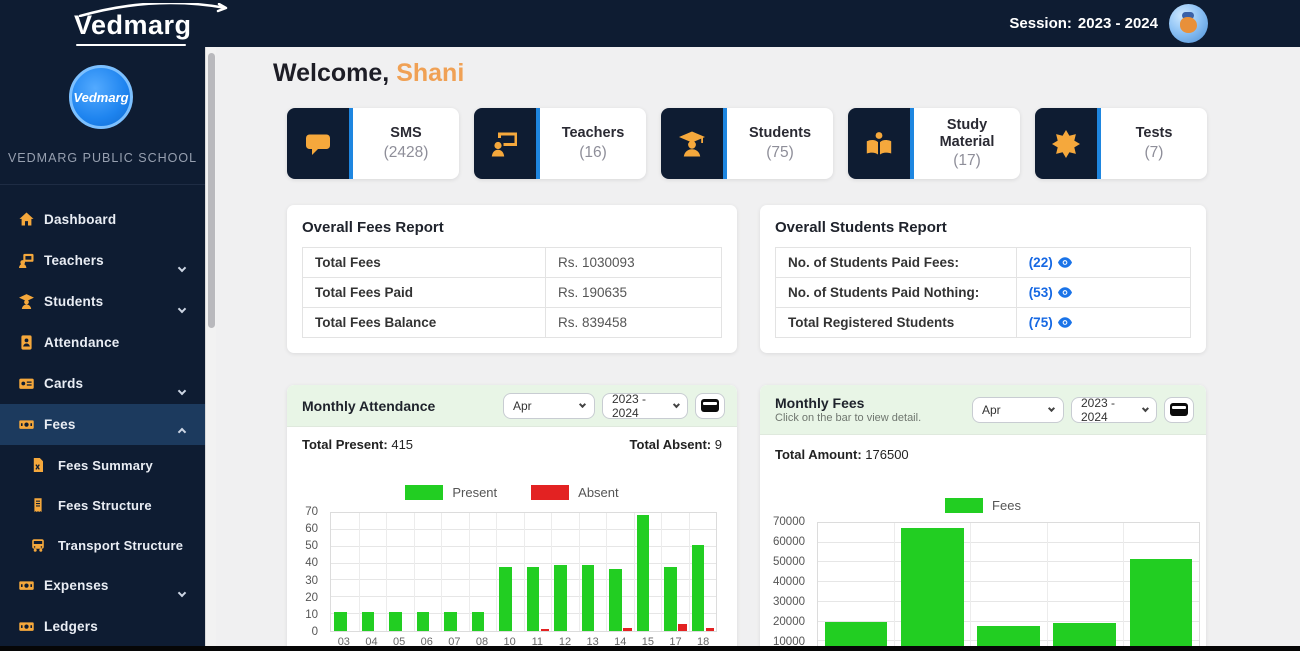 This screenshot has width=1300, height=651. What do you see at coordinates (1006, 505) in the screenshot?
I see `legend-label: Fees` at bounding box center [1006, 505].